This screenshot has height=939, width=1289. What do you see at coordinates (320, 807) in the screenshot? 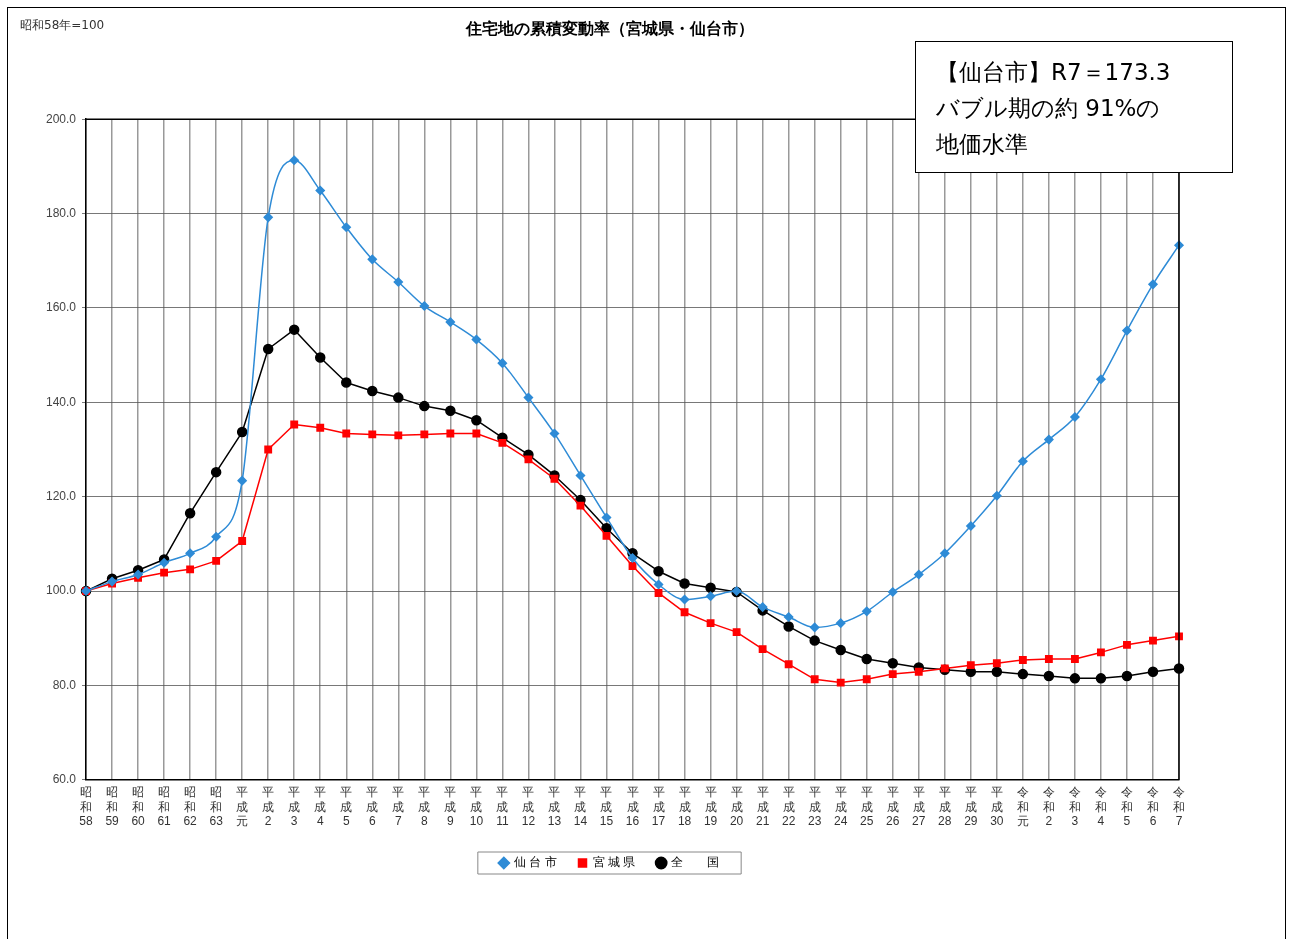
I see `x-tick-label: 平成4` at bounding box center [320, 807].